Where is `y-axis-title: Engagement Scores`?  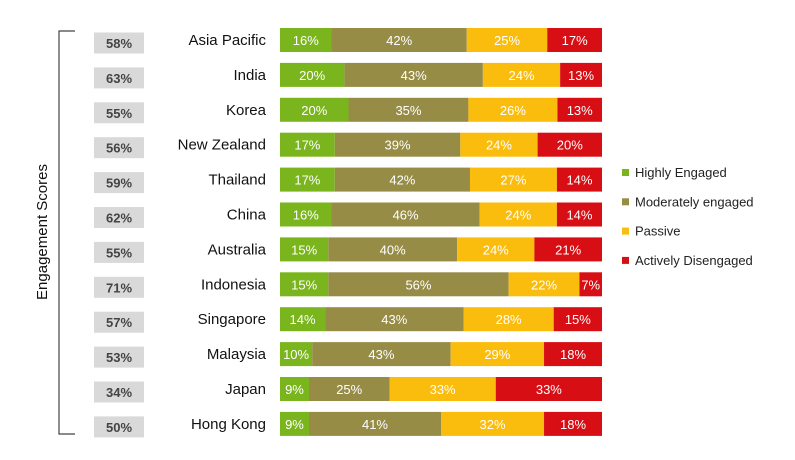
y-axis-title: Engagement Scores is located at coordinates (42, 232).